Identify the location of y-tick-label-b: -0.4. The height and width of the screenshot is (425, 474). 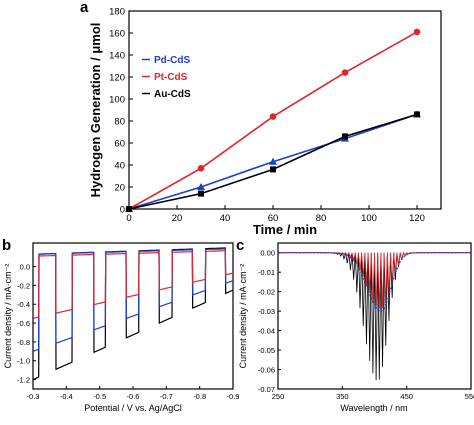
(23, 304).